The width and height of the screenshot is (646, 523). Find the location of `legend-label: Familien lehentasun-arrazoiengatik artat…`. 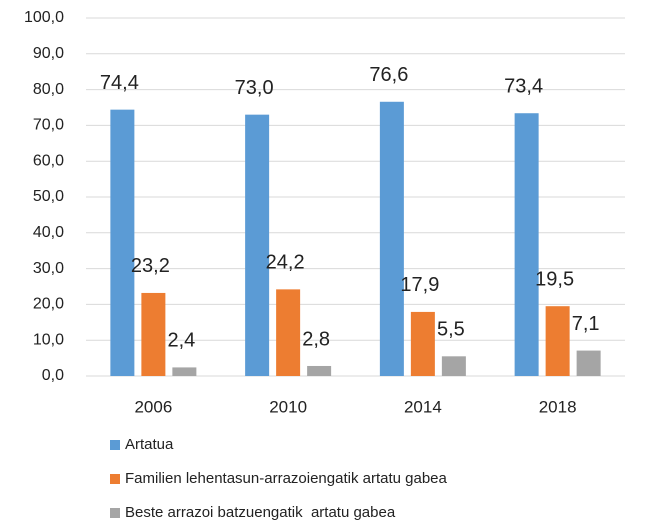

legend-label: Familien lehentasun-arrazoiengatik artat… is located at coordinates (286, 478).